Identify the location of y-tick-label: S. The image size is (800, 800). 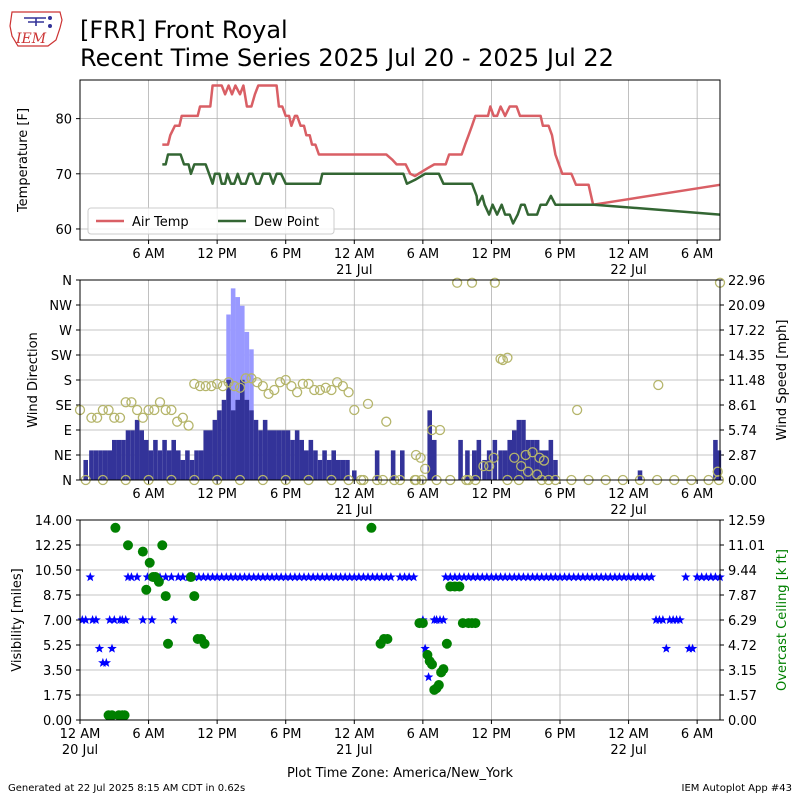
(68, 381).